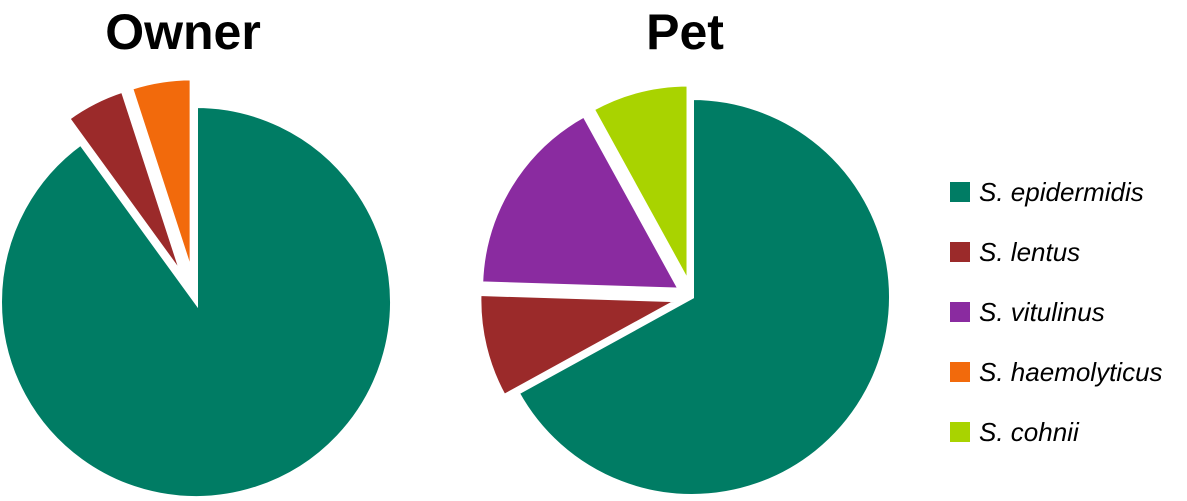 The height and width of the screenshot is (501, 1187). I want to click on legend-item: S. lentus, so click(1056, 252).